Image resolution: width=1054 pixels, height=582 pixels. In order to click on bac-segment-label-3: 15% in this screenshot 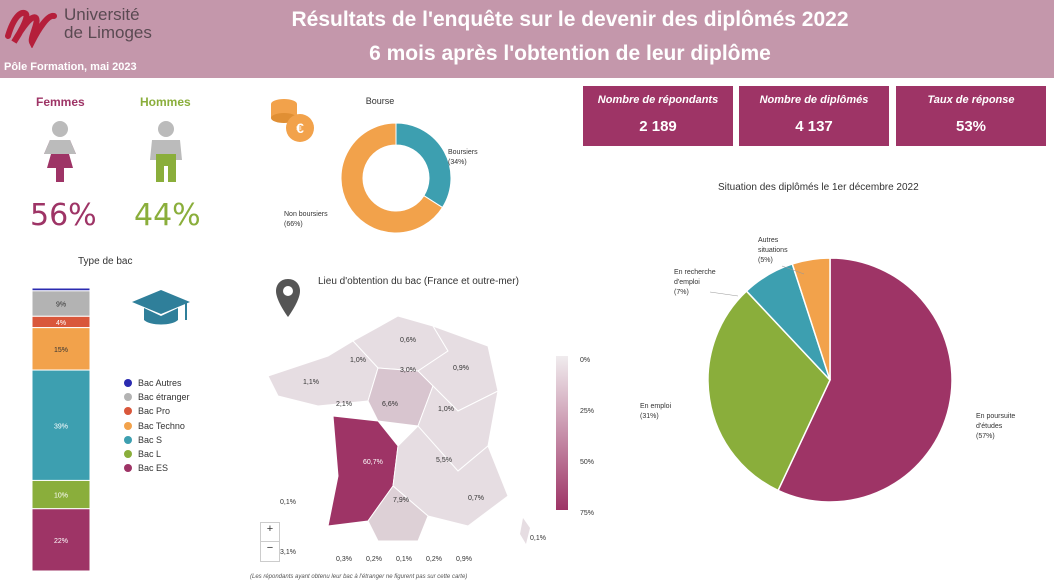, I will do `click(61, 350)`.